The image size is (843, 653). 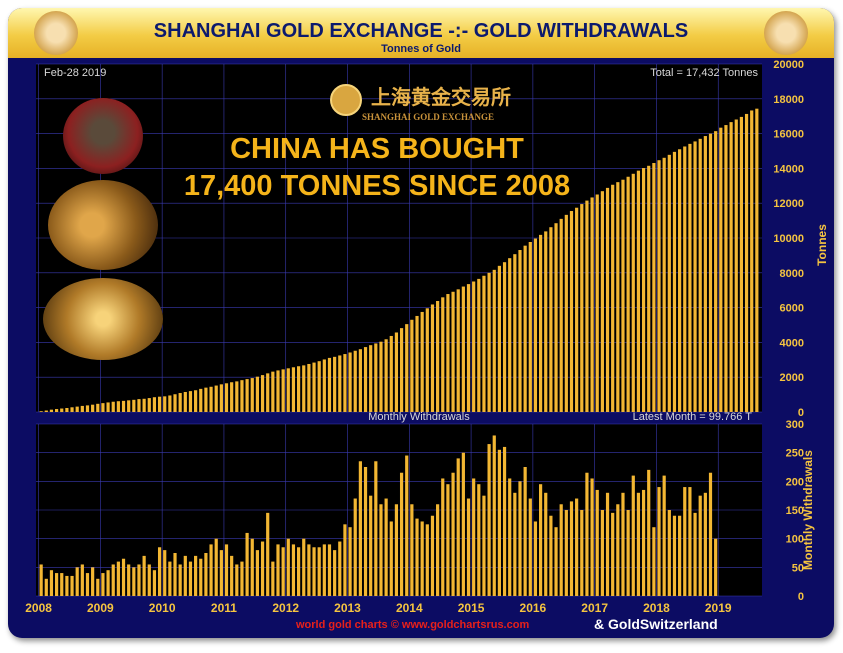 I want to click on cumulative-y-tick-label: 8000, so click(x=792, y=274).